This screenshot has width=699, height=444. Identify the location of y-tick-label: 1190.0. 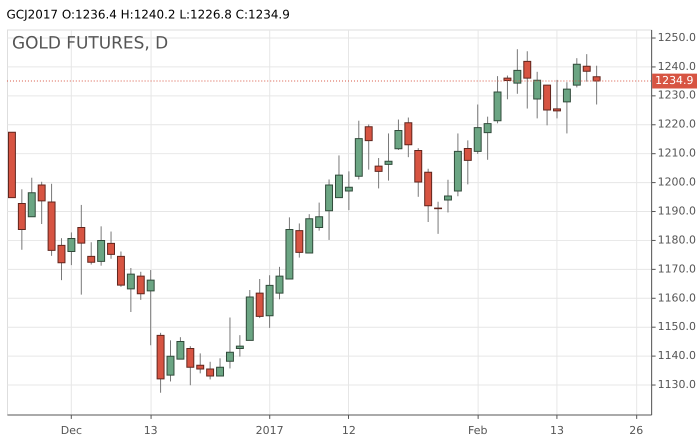
(677, 211).